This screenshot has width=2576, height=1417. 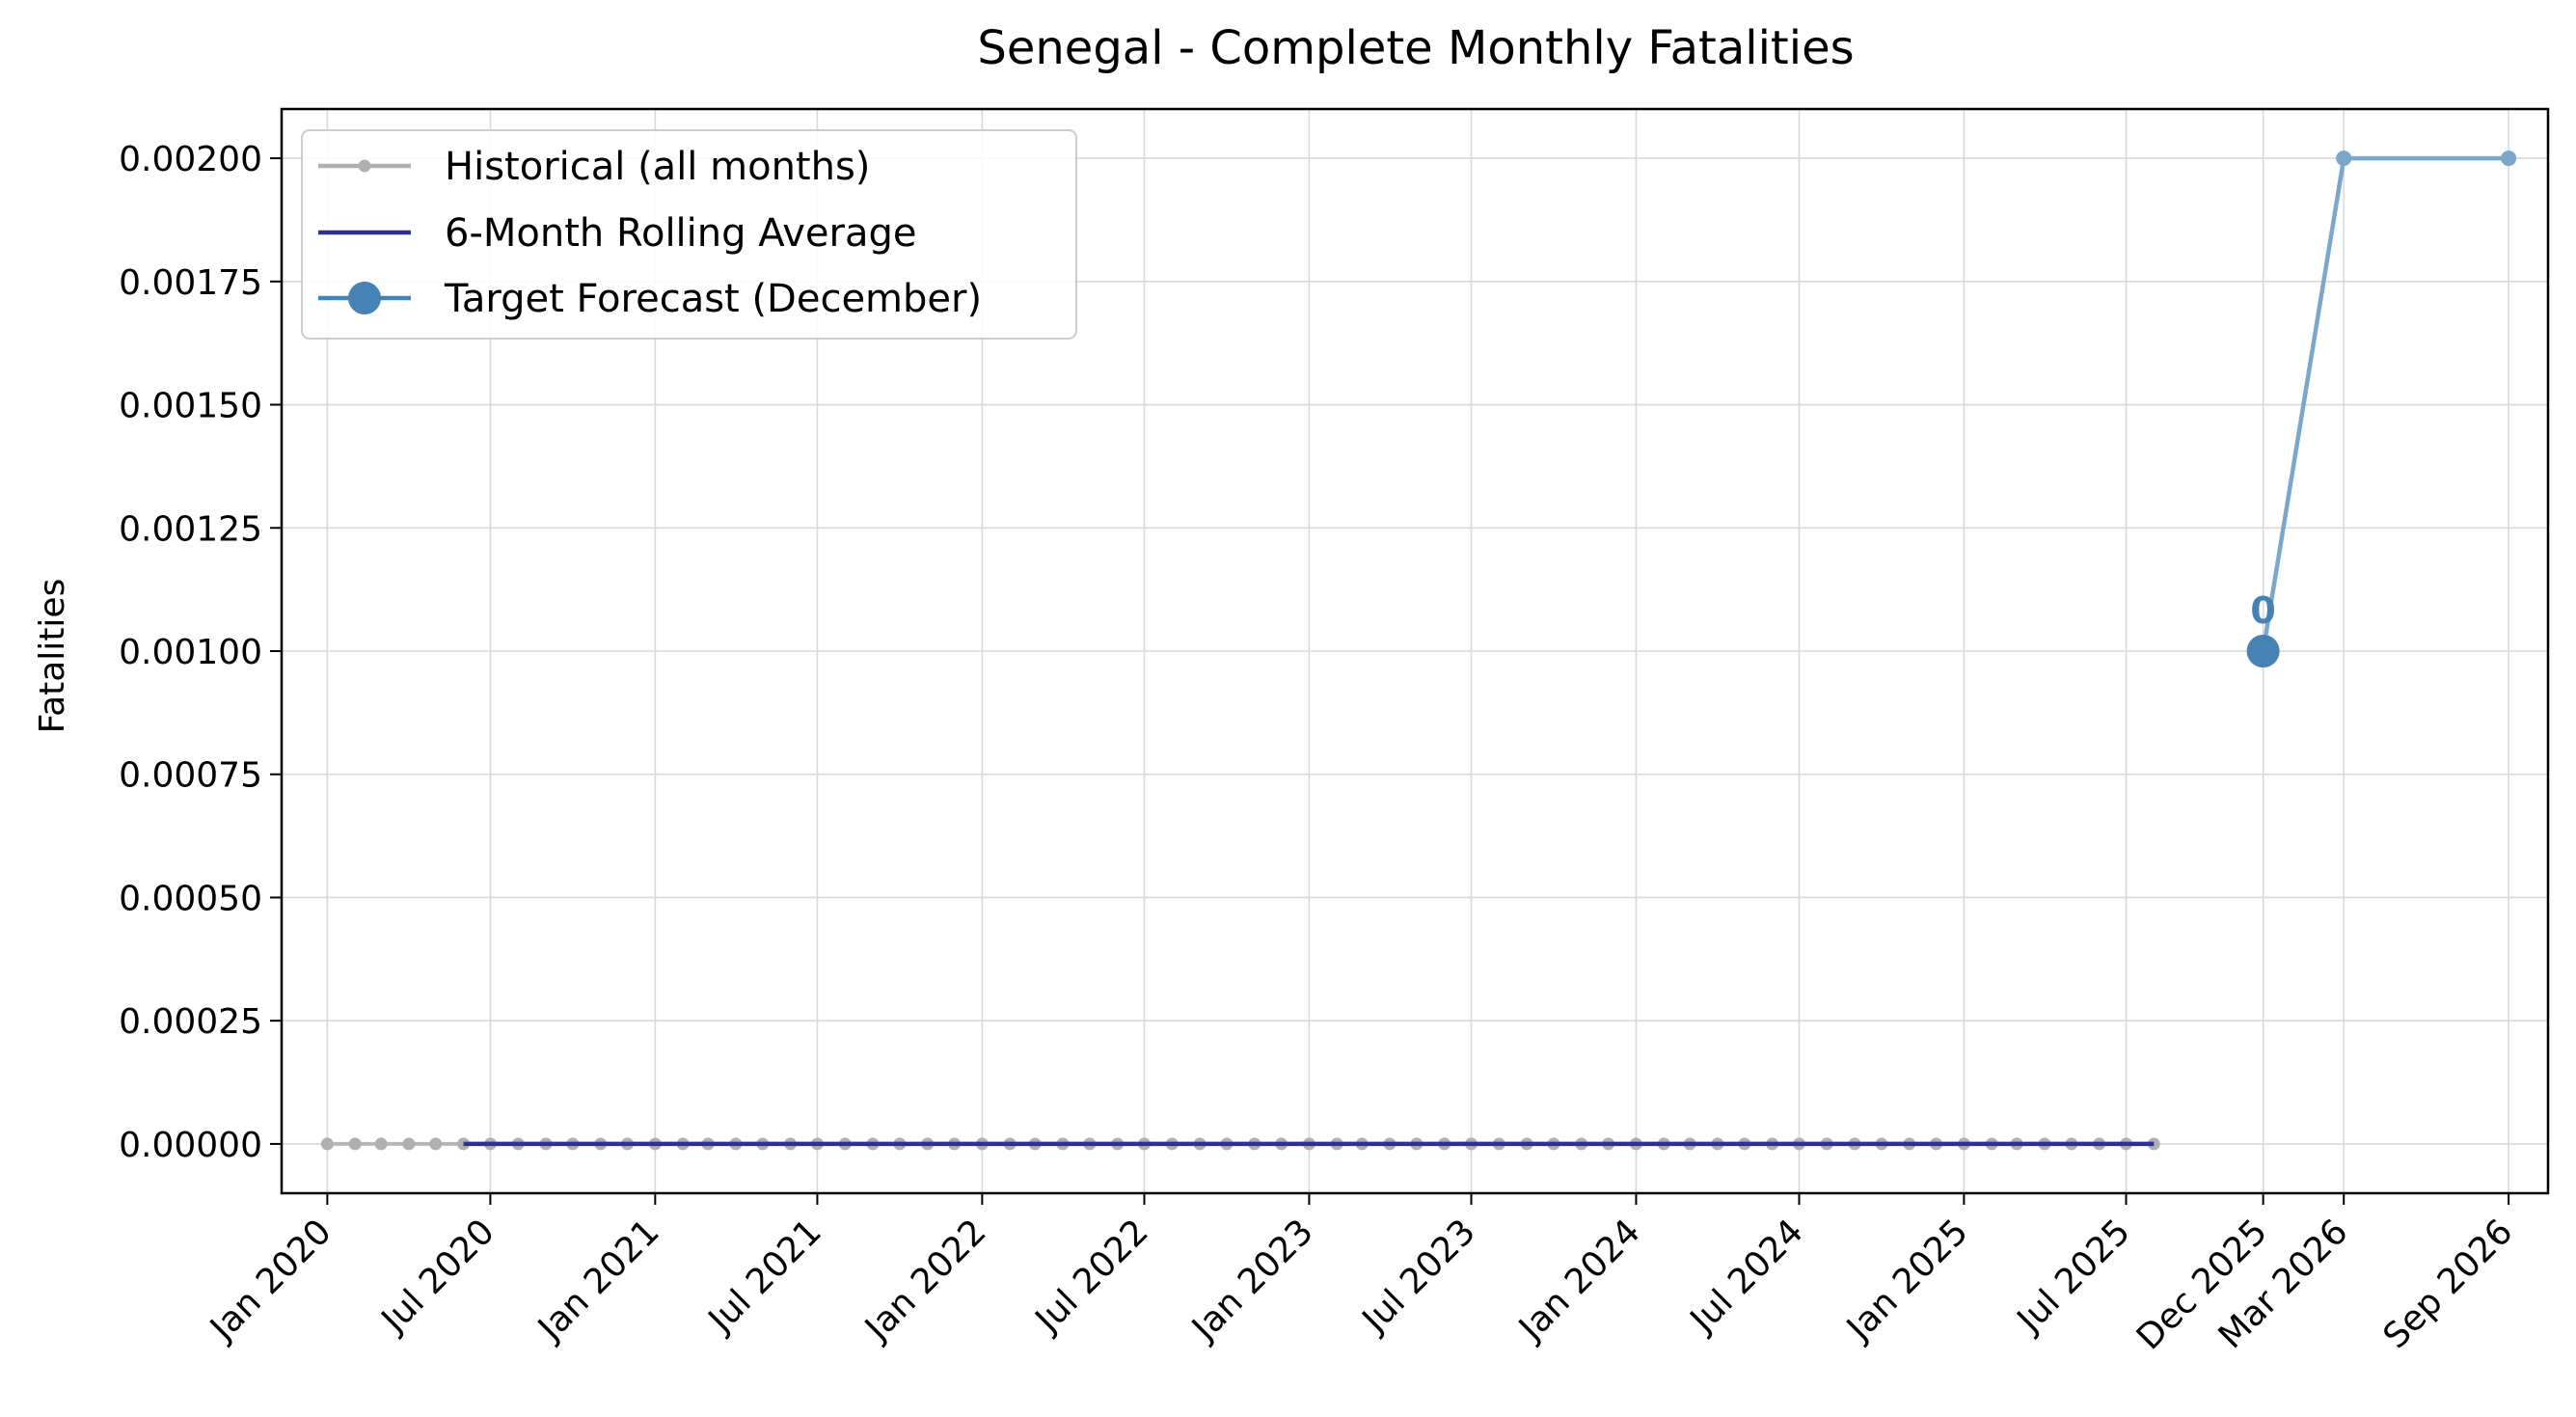 What do you see at coordinates (1415, 48) in the screenshot?
I see `chart-title: Senegal - Complete Monthly Fatalities` at bounding box center [1415, 48].